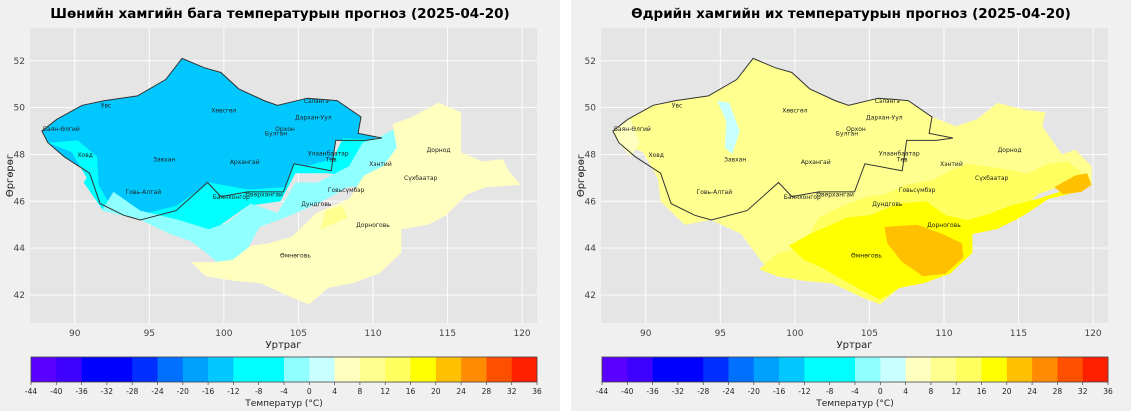 The height and width of the screenshot is (411, 1131). I want to click on colorbar-tick-label: -32, so click(107, 391).